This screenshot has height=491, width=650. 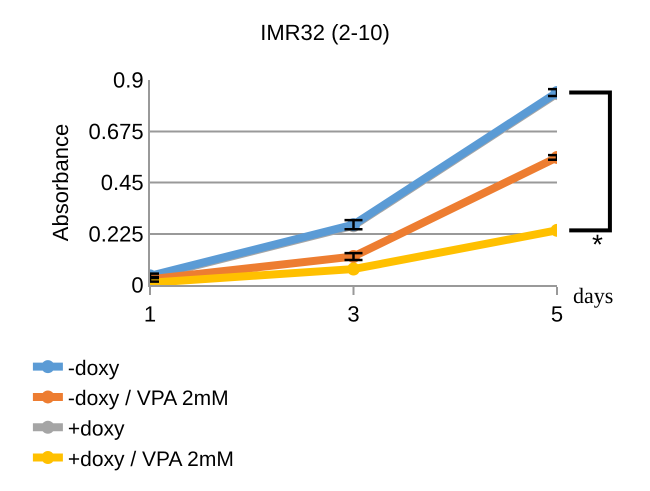 I want to click on legend-label: +doxy, so click(x=97, y=428).